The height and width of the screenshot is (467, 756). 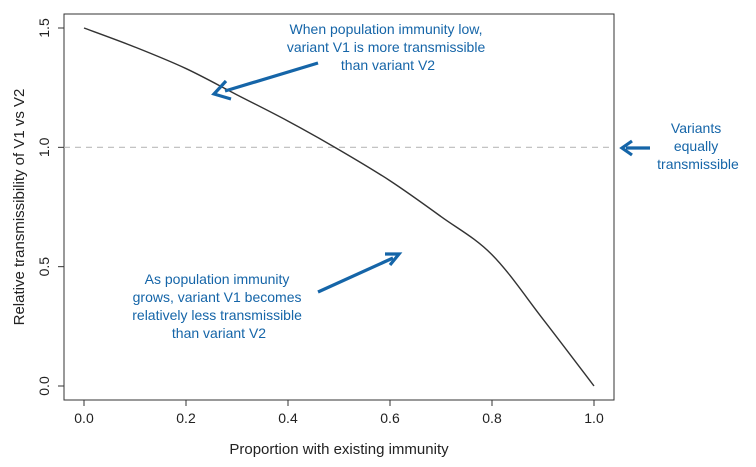 I want to click on x-tick-label-3: 0.6, so click(x=390, y=418).